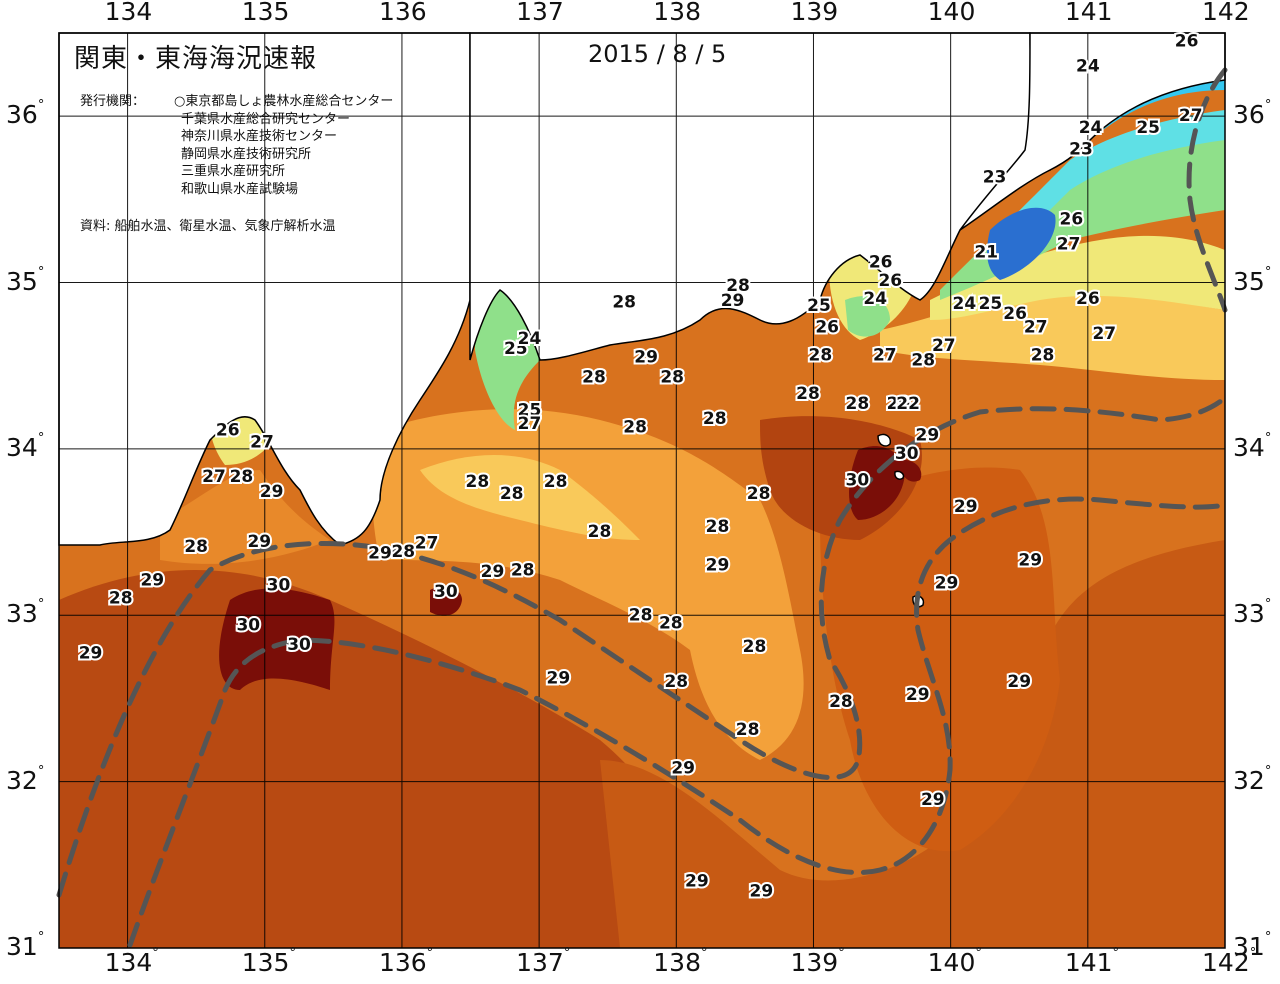 The image size is (1280, 984). I want to click on issuer-item: 千葉県水産総合研究センター, so click(266, 119).